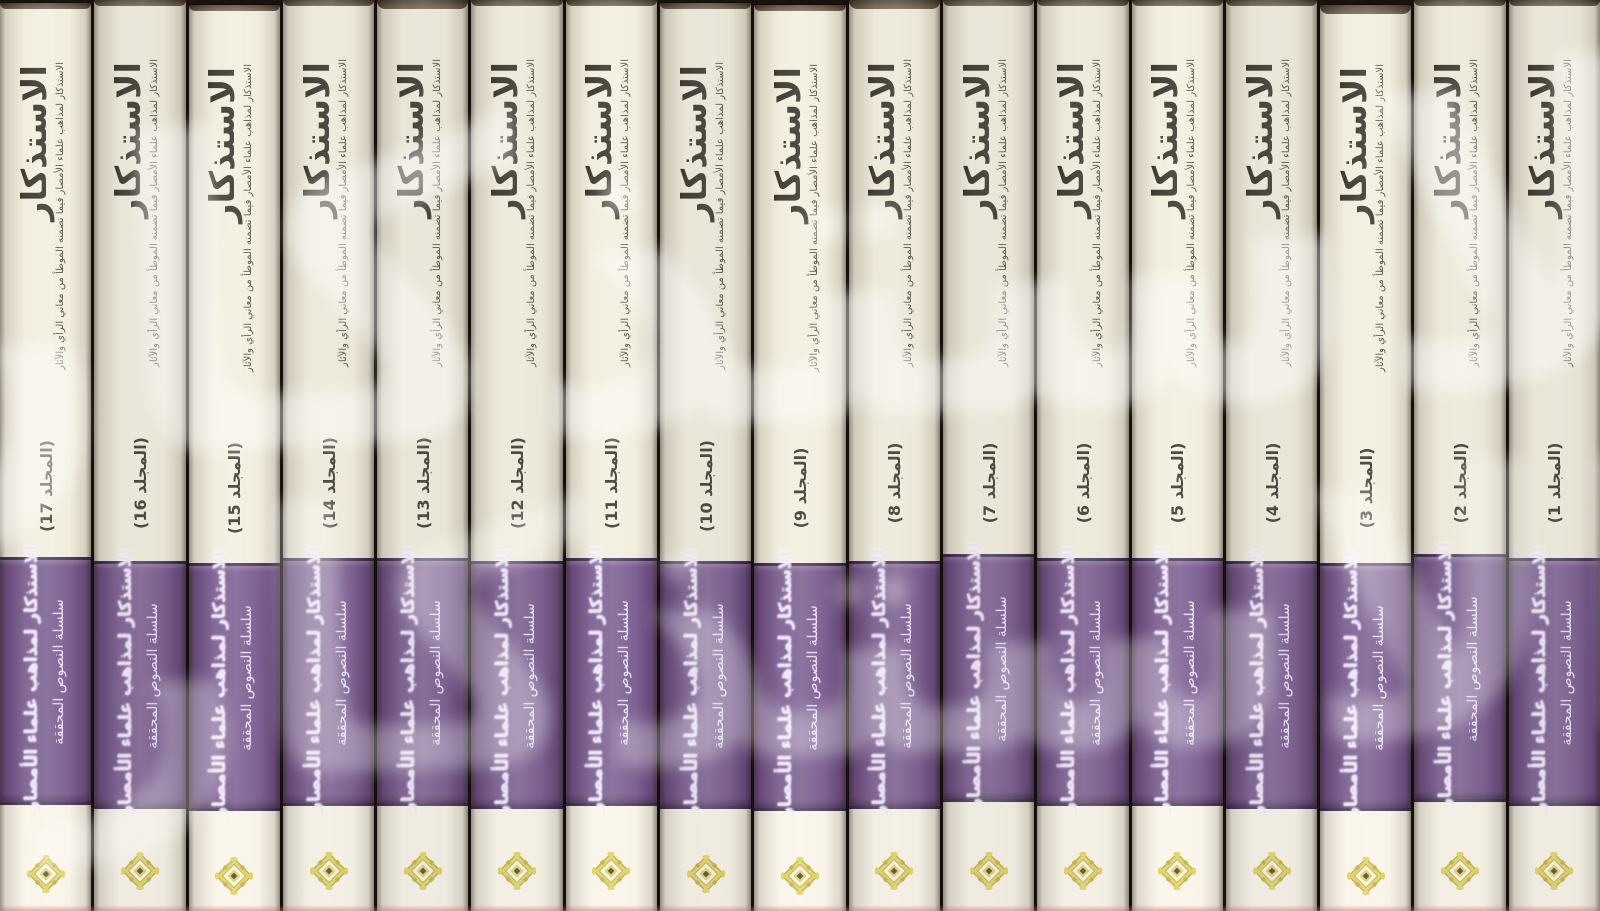 The width and height of the screenshot is (1600, 911). Describe the element at coordinates (1083, 483) in the screenshot. I see `volume-label: (المجلد 6)` at that location.